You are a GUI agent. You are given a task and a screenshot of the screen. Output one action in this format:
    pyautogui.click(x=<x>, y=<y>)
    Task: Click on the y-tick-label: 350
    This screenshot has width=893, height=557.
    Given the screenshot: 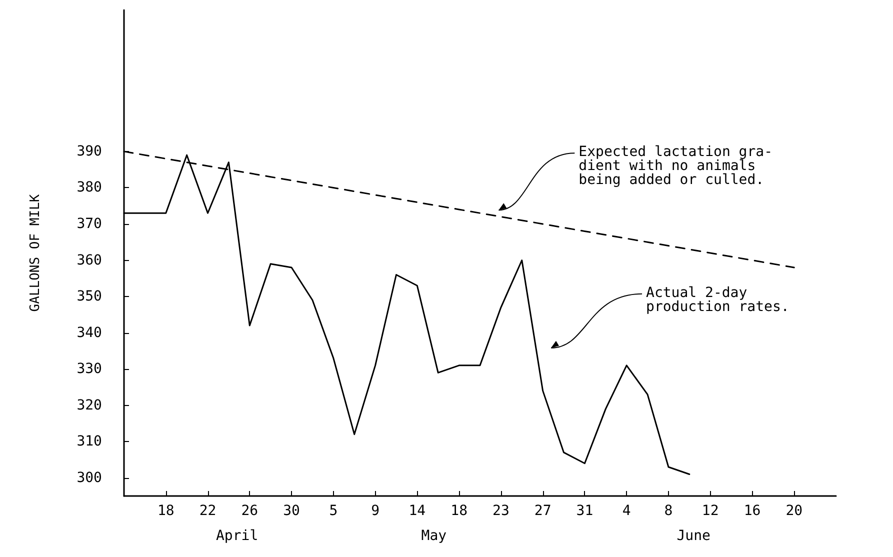 What is the action you would take?
    pyautogui.click(x=89, y=296)
    